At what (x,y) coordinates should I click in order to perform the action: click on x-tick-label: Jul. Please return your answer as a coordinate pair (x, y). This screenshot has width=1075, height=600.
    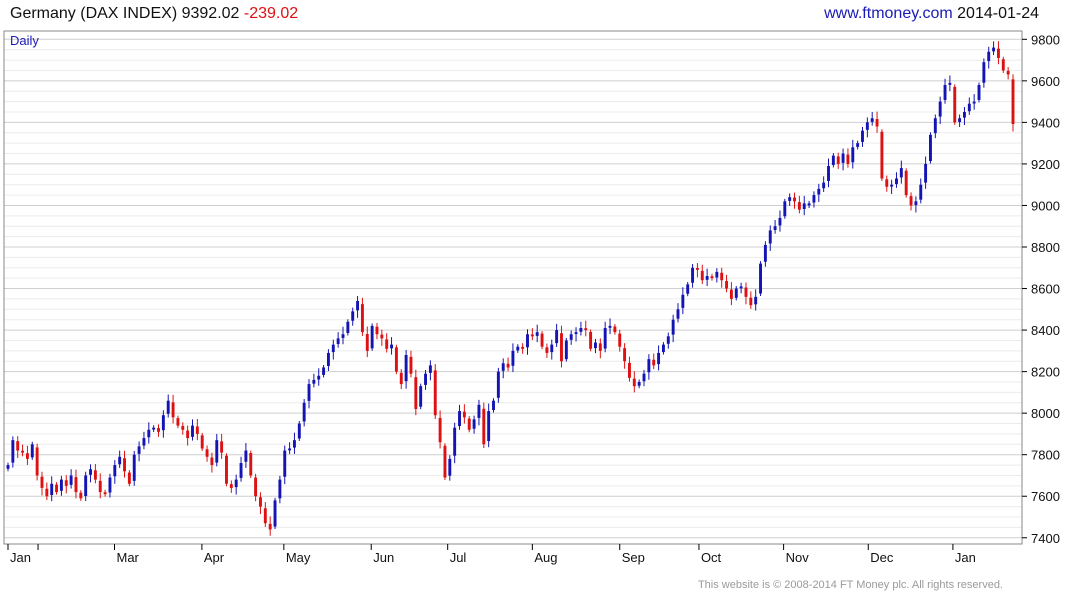
    Looking at the image, I should click on (458, 557).